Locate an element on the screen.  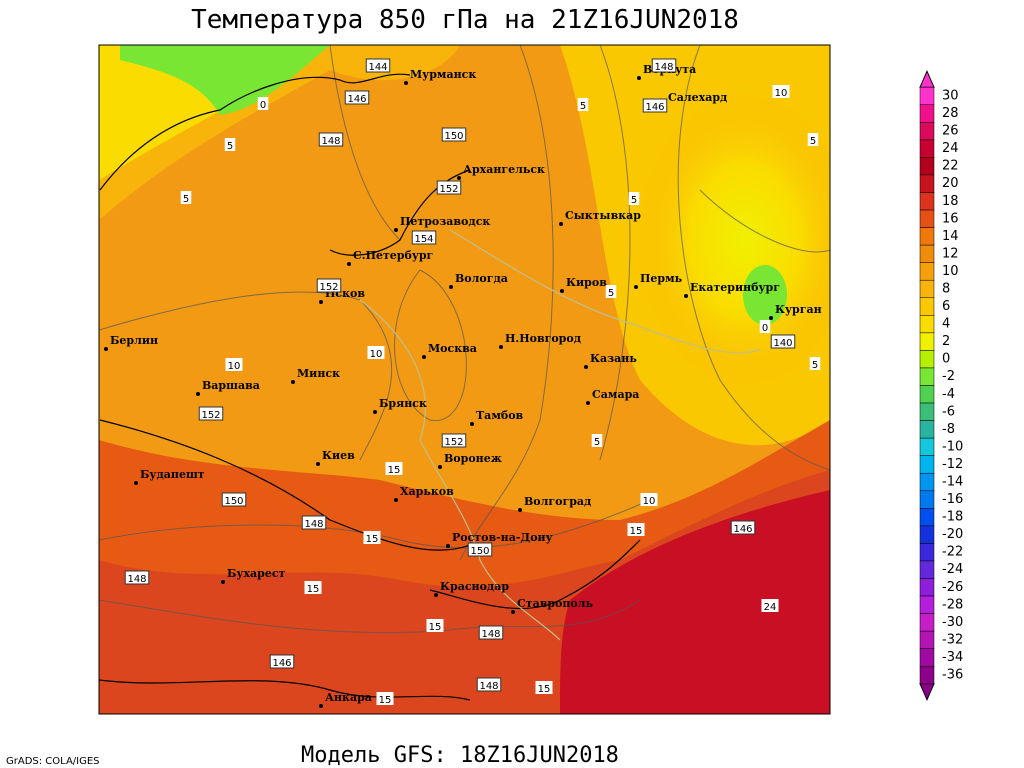
colorbar-label: 26 is located at coordinates (950, 131).